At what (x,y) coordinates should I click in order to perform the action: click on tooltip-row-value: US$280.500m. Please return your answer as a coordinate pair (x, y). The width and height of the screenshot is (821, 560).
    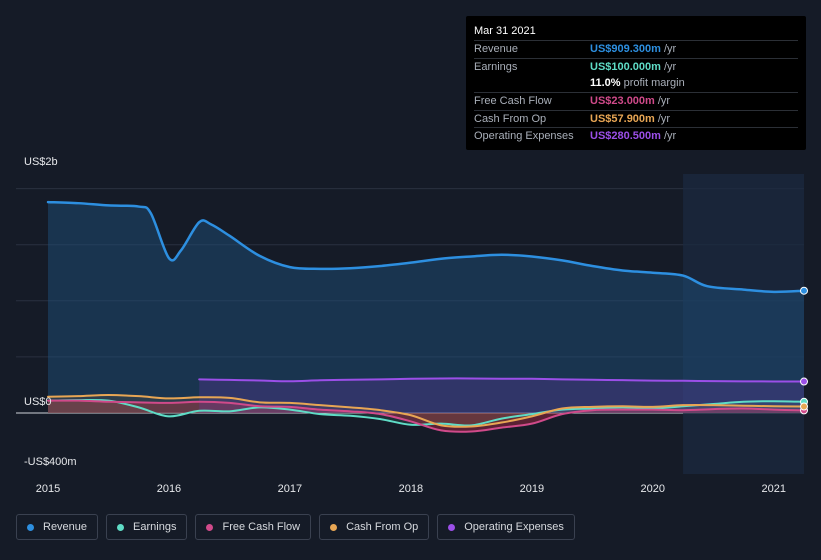
    Looking at the image, I should click on (625, 136).